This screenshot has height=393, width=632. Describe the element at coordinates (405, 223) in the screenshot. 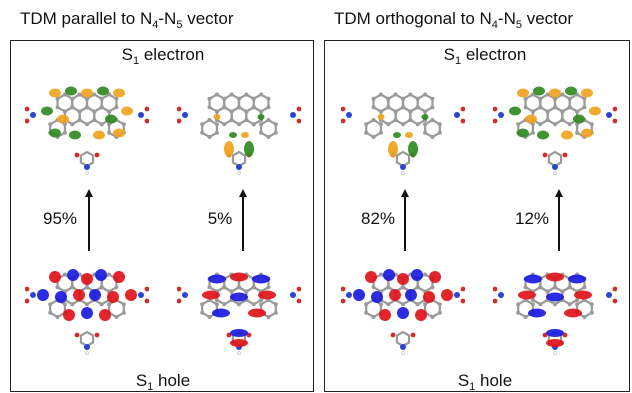

I see `arrow-shaft` at that location.